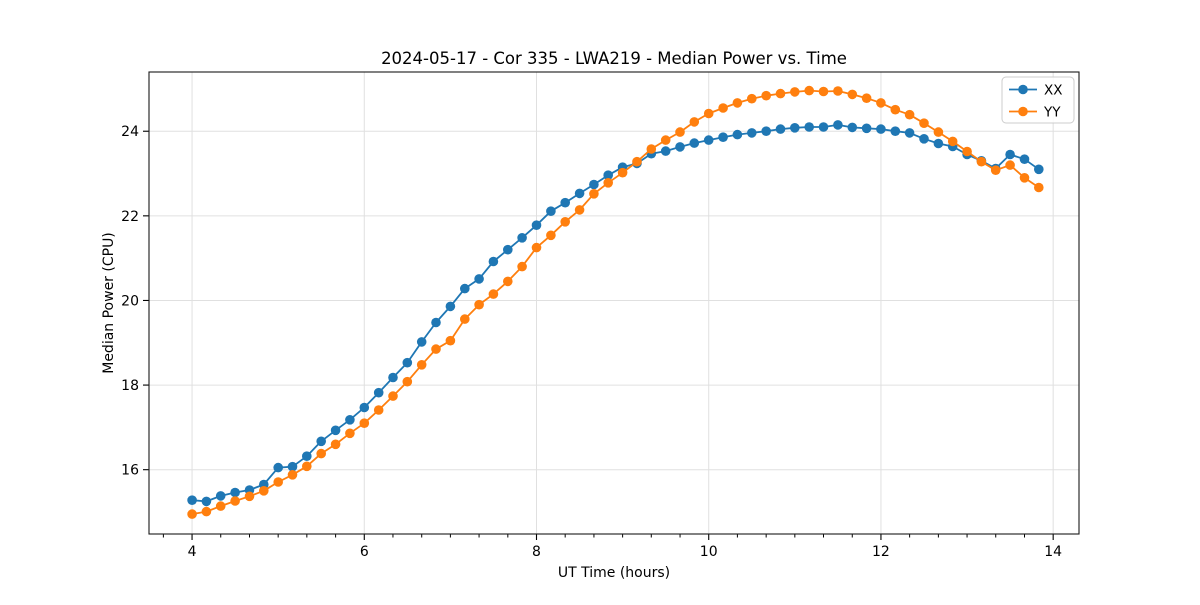  I want to click on x-tick-label: 6, so click(364, 552).